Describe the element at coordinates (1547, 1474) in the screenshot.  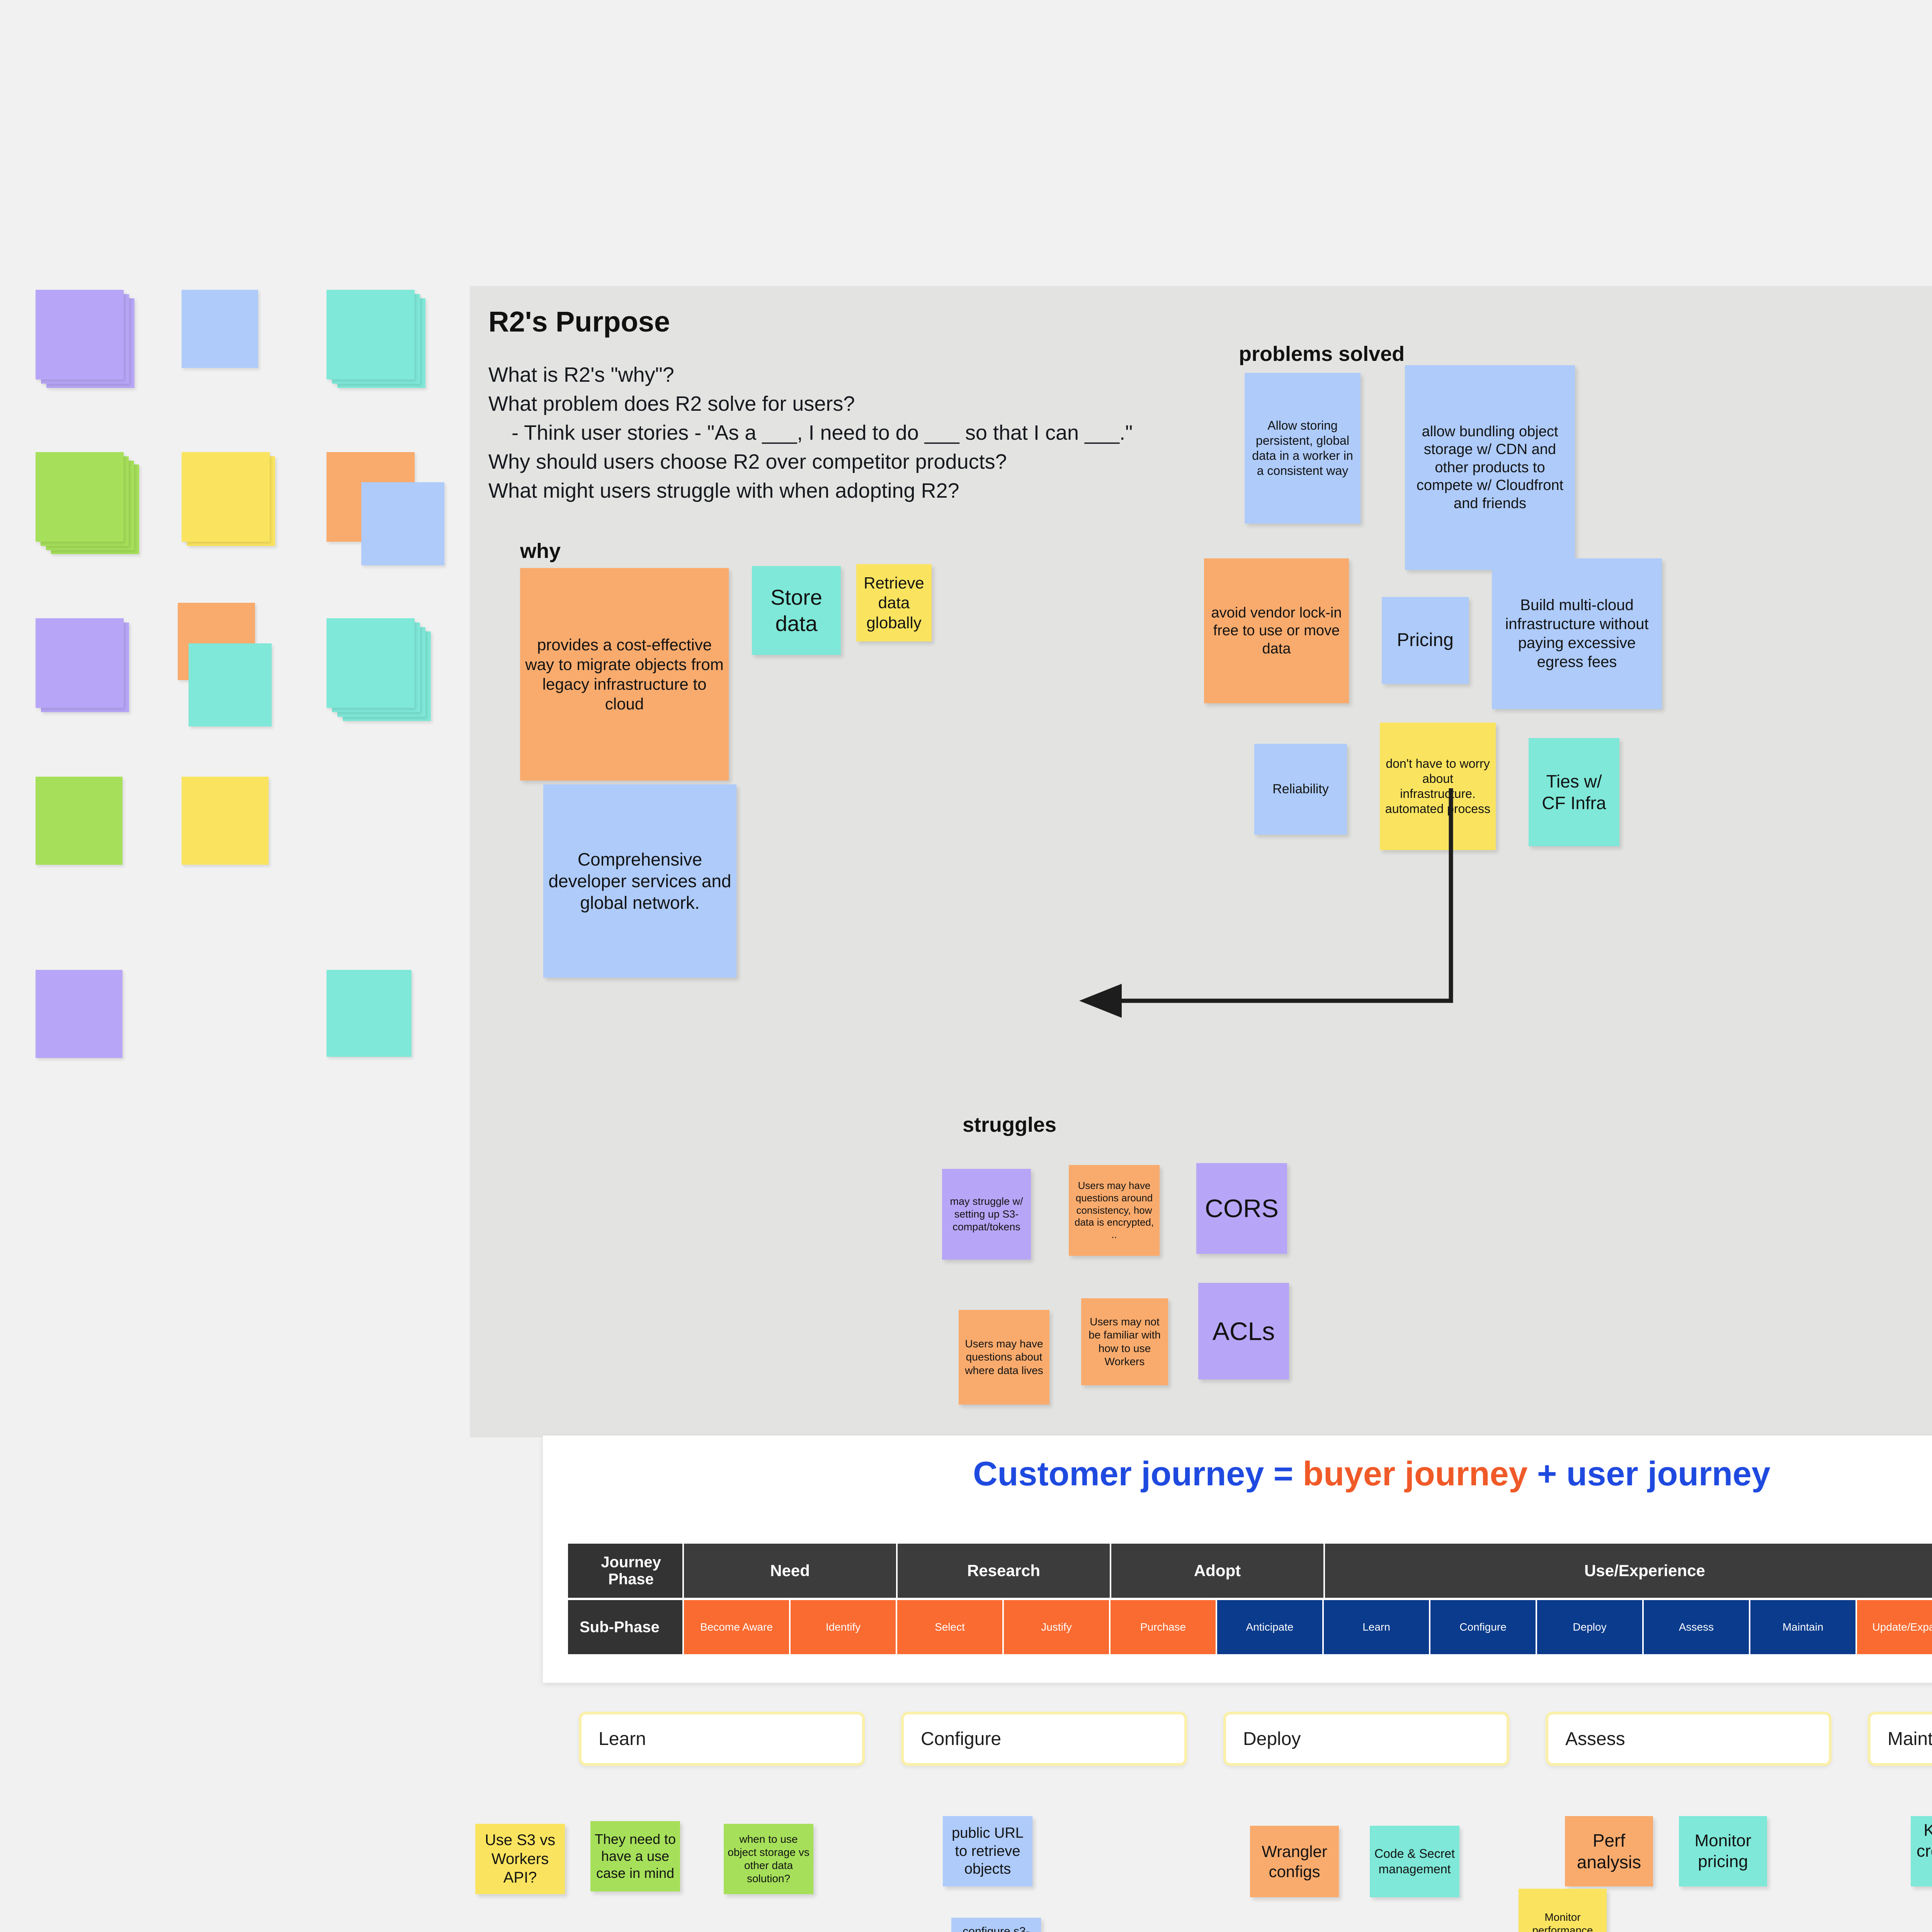
I see `journey-heading-plus: +` at that location.